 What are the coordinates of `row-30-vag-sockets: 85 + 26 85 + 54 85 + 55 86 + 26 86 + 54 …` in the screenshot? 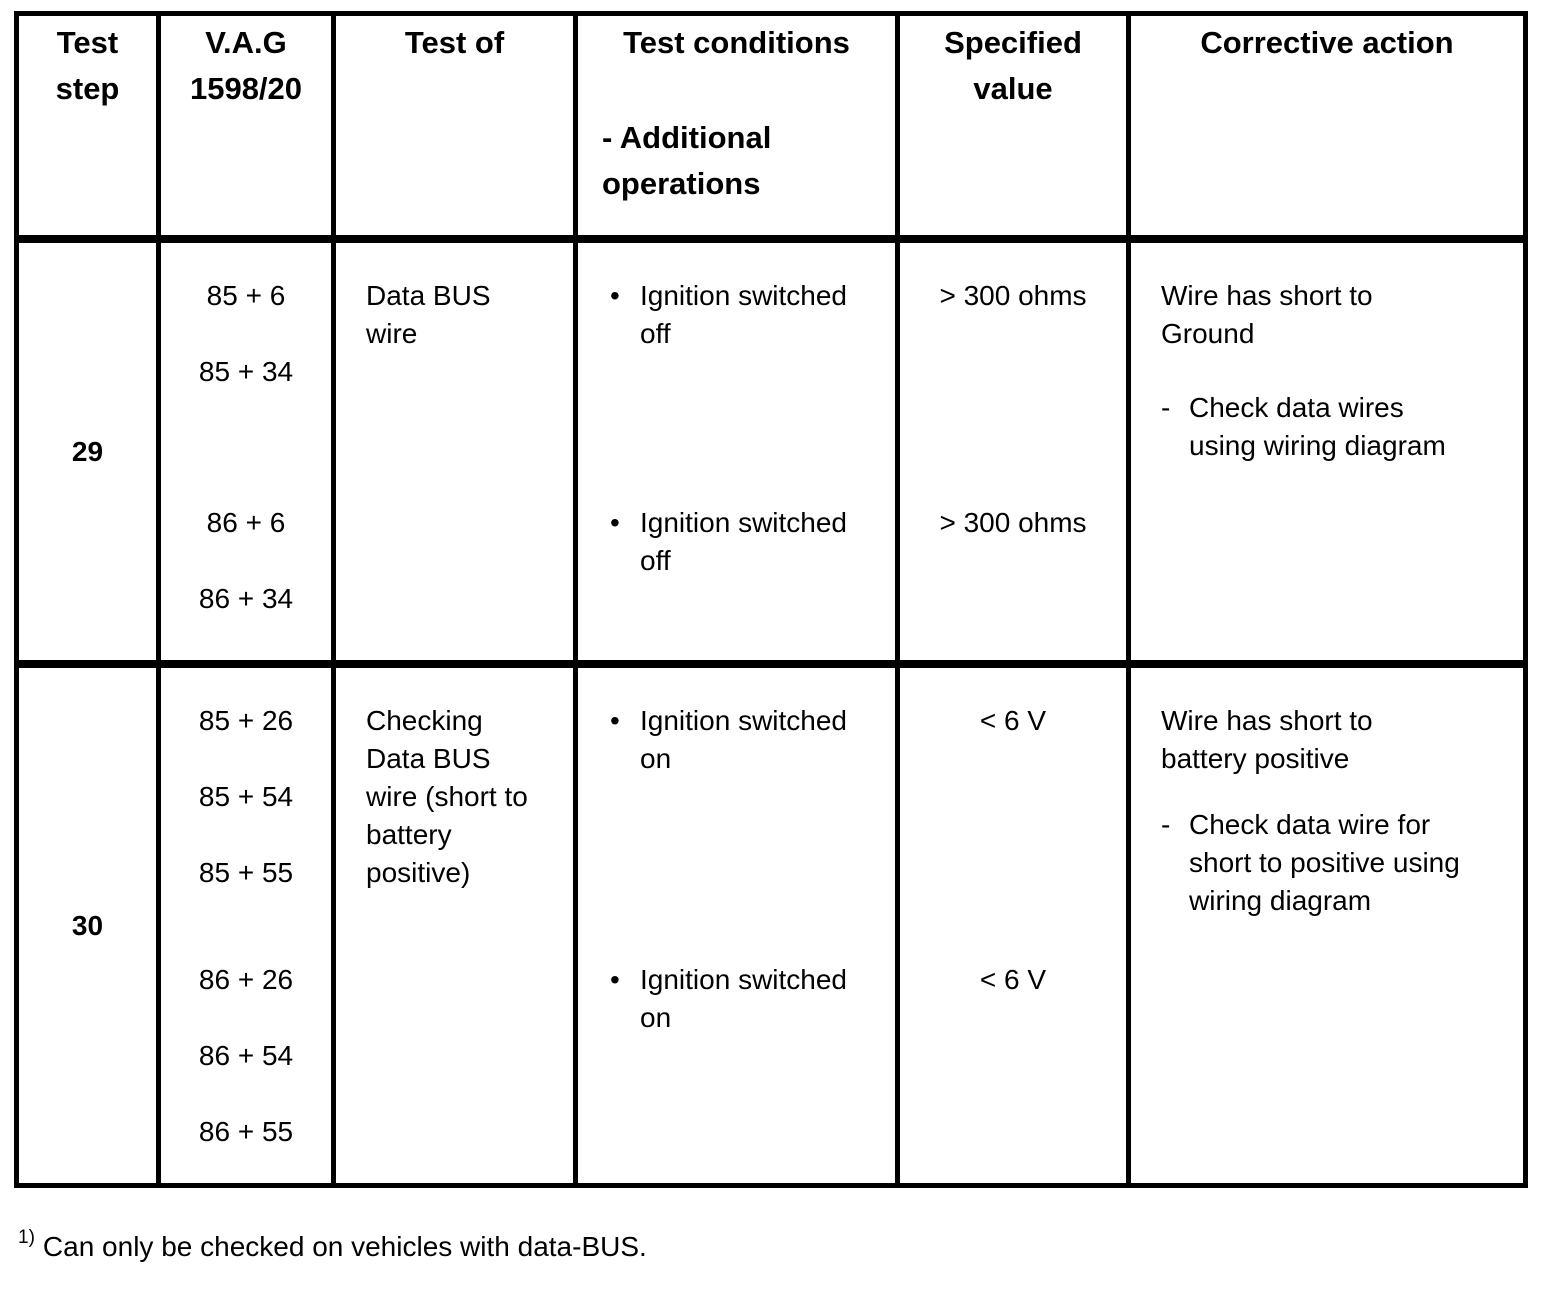 It's located at (246, 925).